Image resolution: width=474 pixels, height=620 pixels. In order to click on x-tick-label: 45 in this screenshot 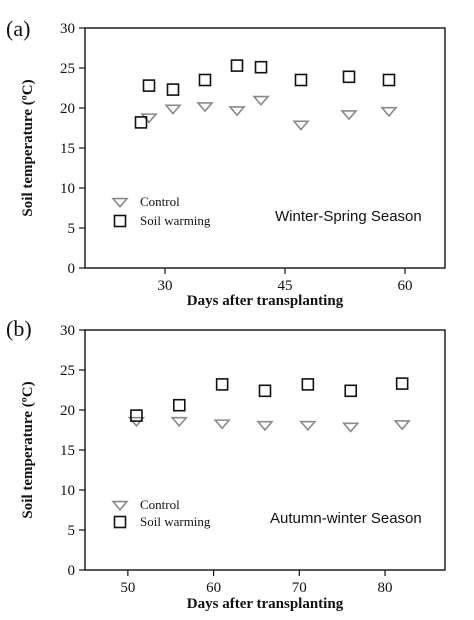, I will do `click(285, 286)`.